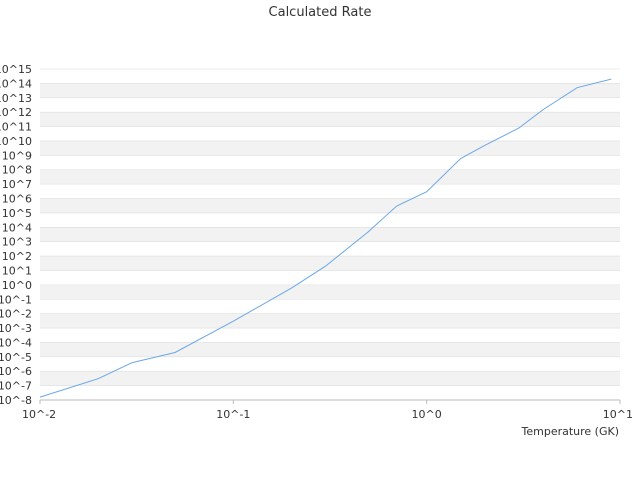 This screenshot has height=480, width=640. I want to click on x-tick-label: 10^-1, so click(233, 414).